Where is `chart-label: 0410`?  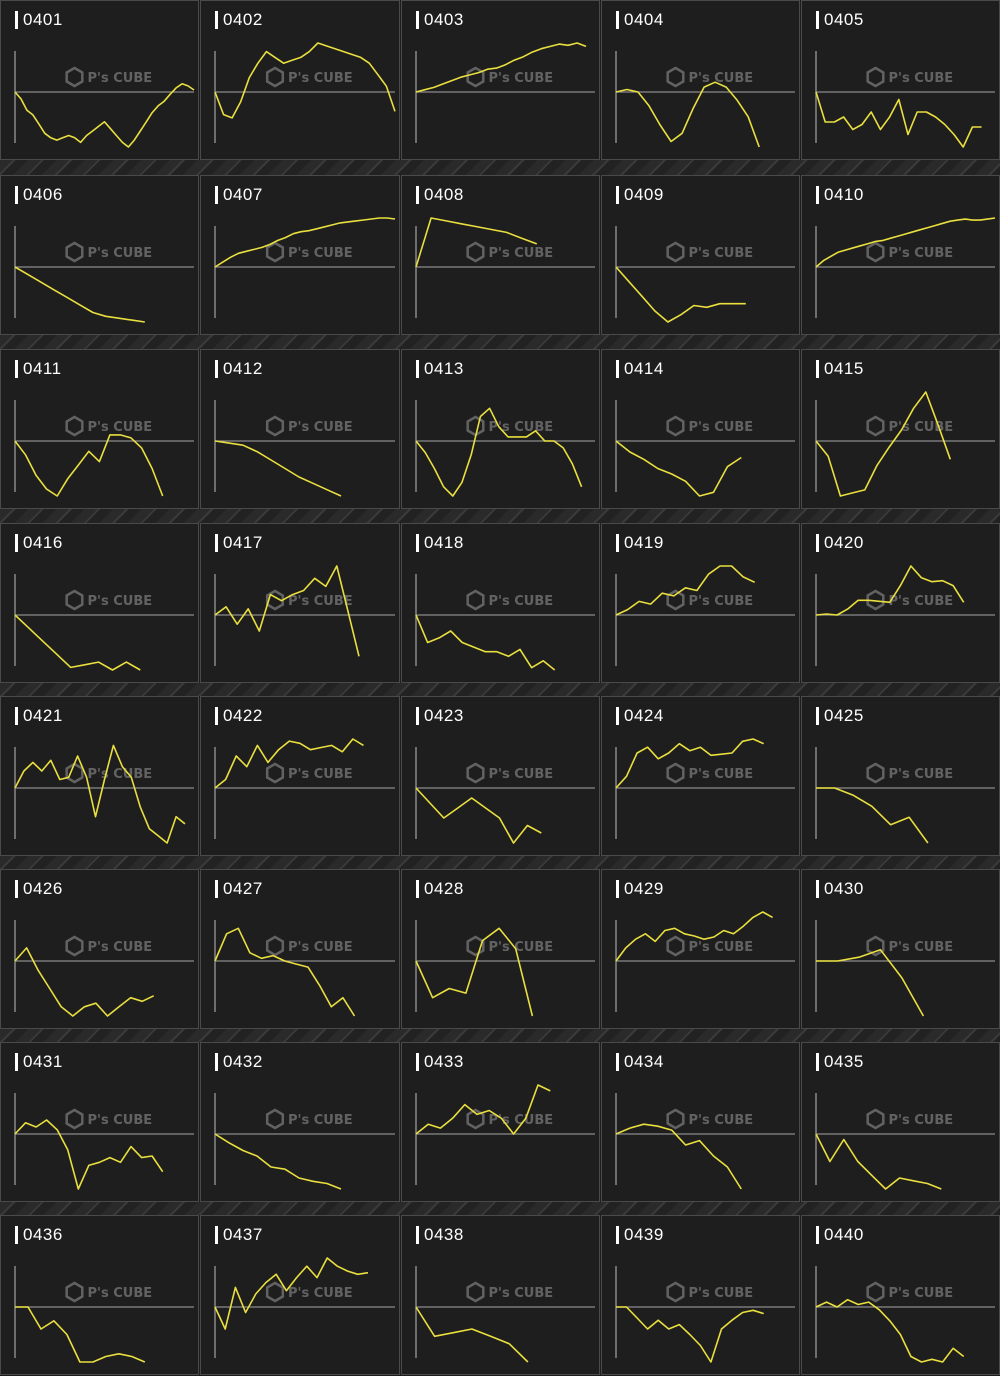
chart-label: 0410 is located at coordinates (840, 195).